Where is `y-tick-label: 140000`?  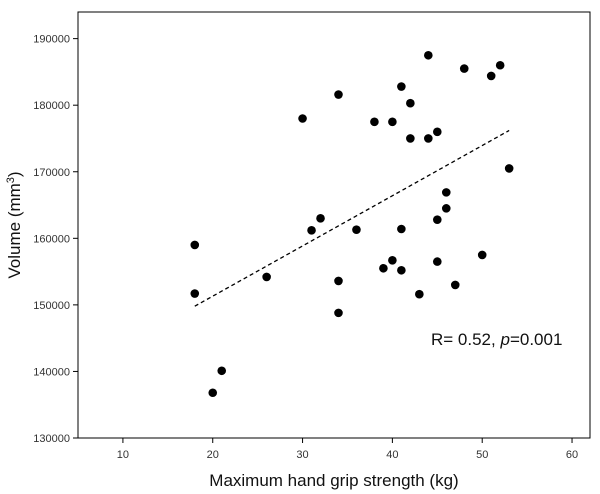 y-tick-label: 140000 is located at coordinates (51, 372).